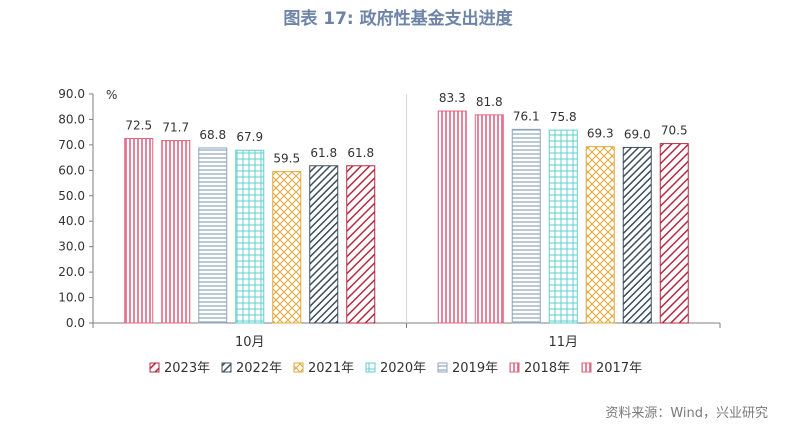 This screenshot has height=434, width=796. I want to click on x-category-label: 11月, so click(563, 342).